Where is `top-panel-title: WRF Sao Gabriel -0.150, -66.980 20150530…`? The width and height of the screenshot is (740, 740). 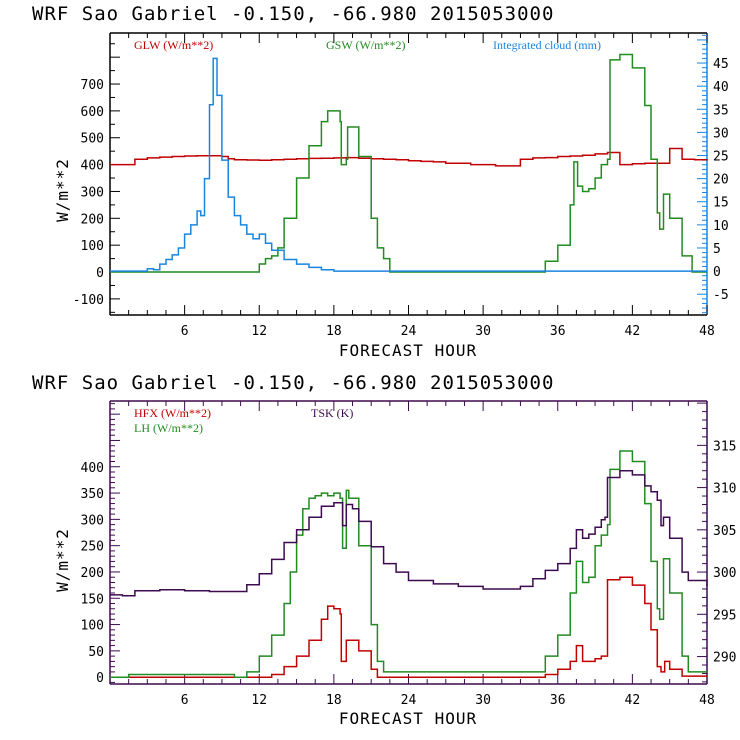
top-panel-title: WRF Sao Gabriel -0.150, -66.980 20150530… is located at coordinates (293, 14).